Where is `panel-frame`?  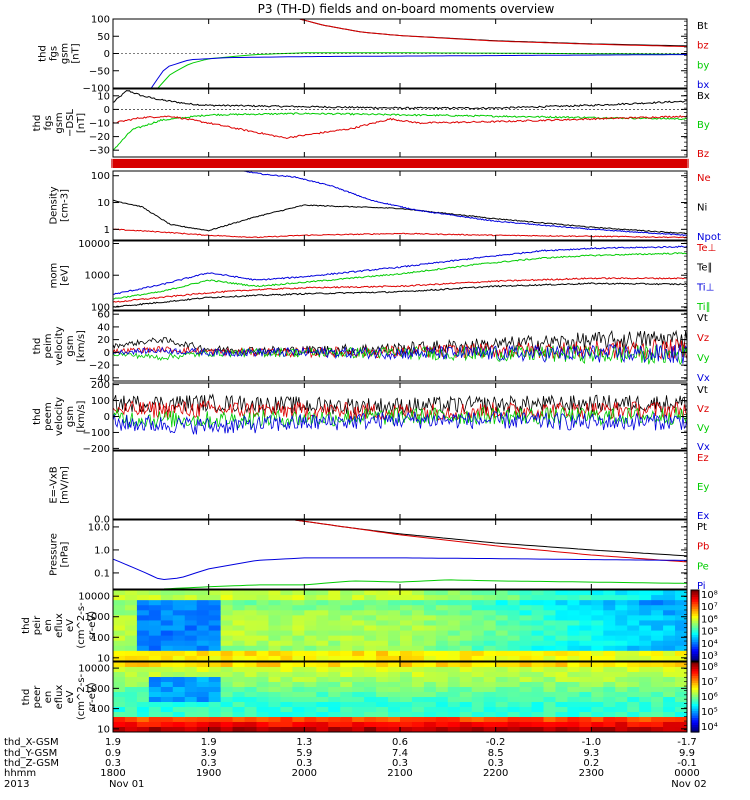 panel-frame is located at coordinates (400, 554).